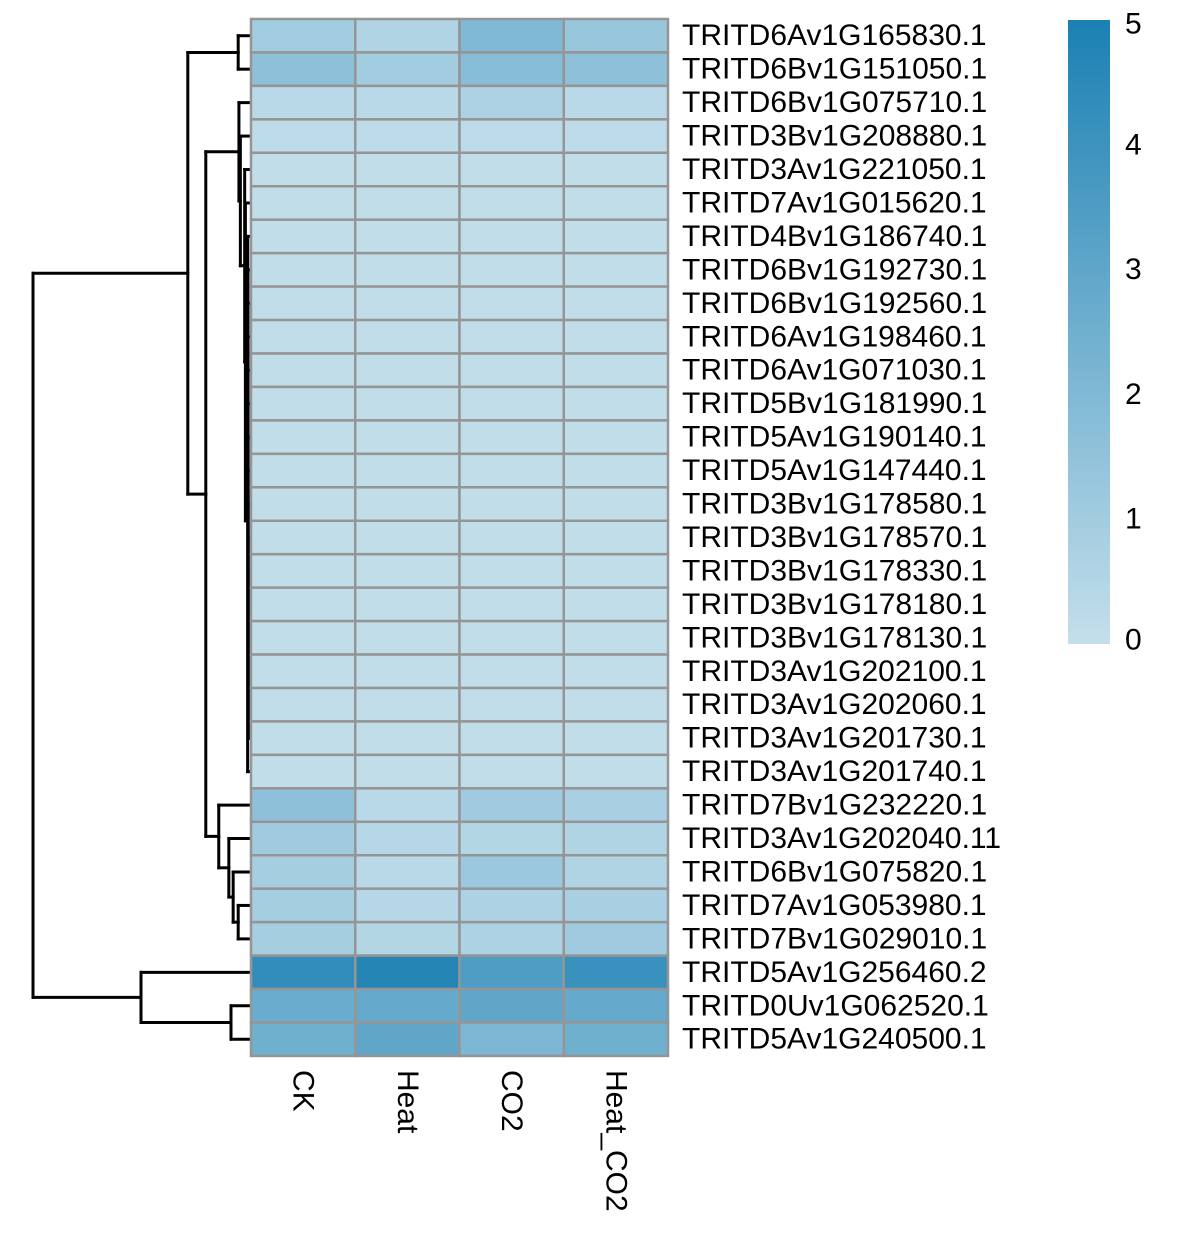 This screenshot has height=1253, width=1187. What do you see at coordinates (834, 570) in the screenshot?
I see `row-label: TRITD3Bv1G178330.1` at bounding box center [834, 570].